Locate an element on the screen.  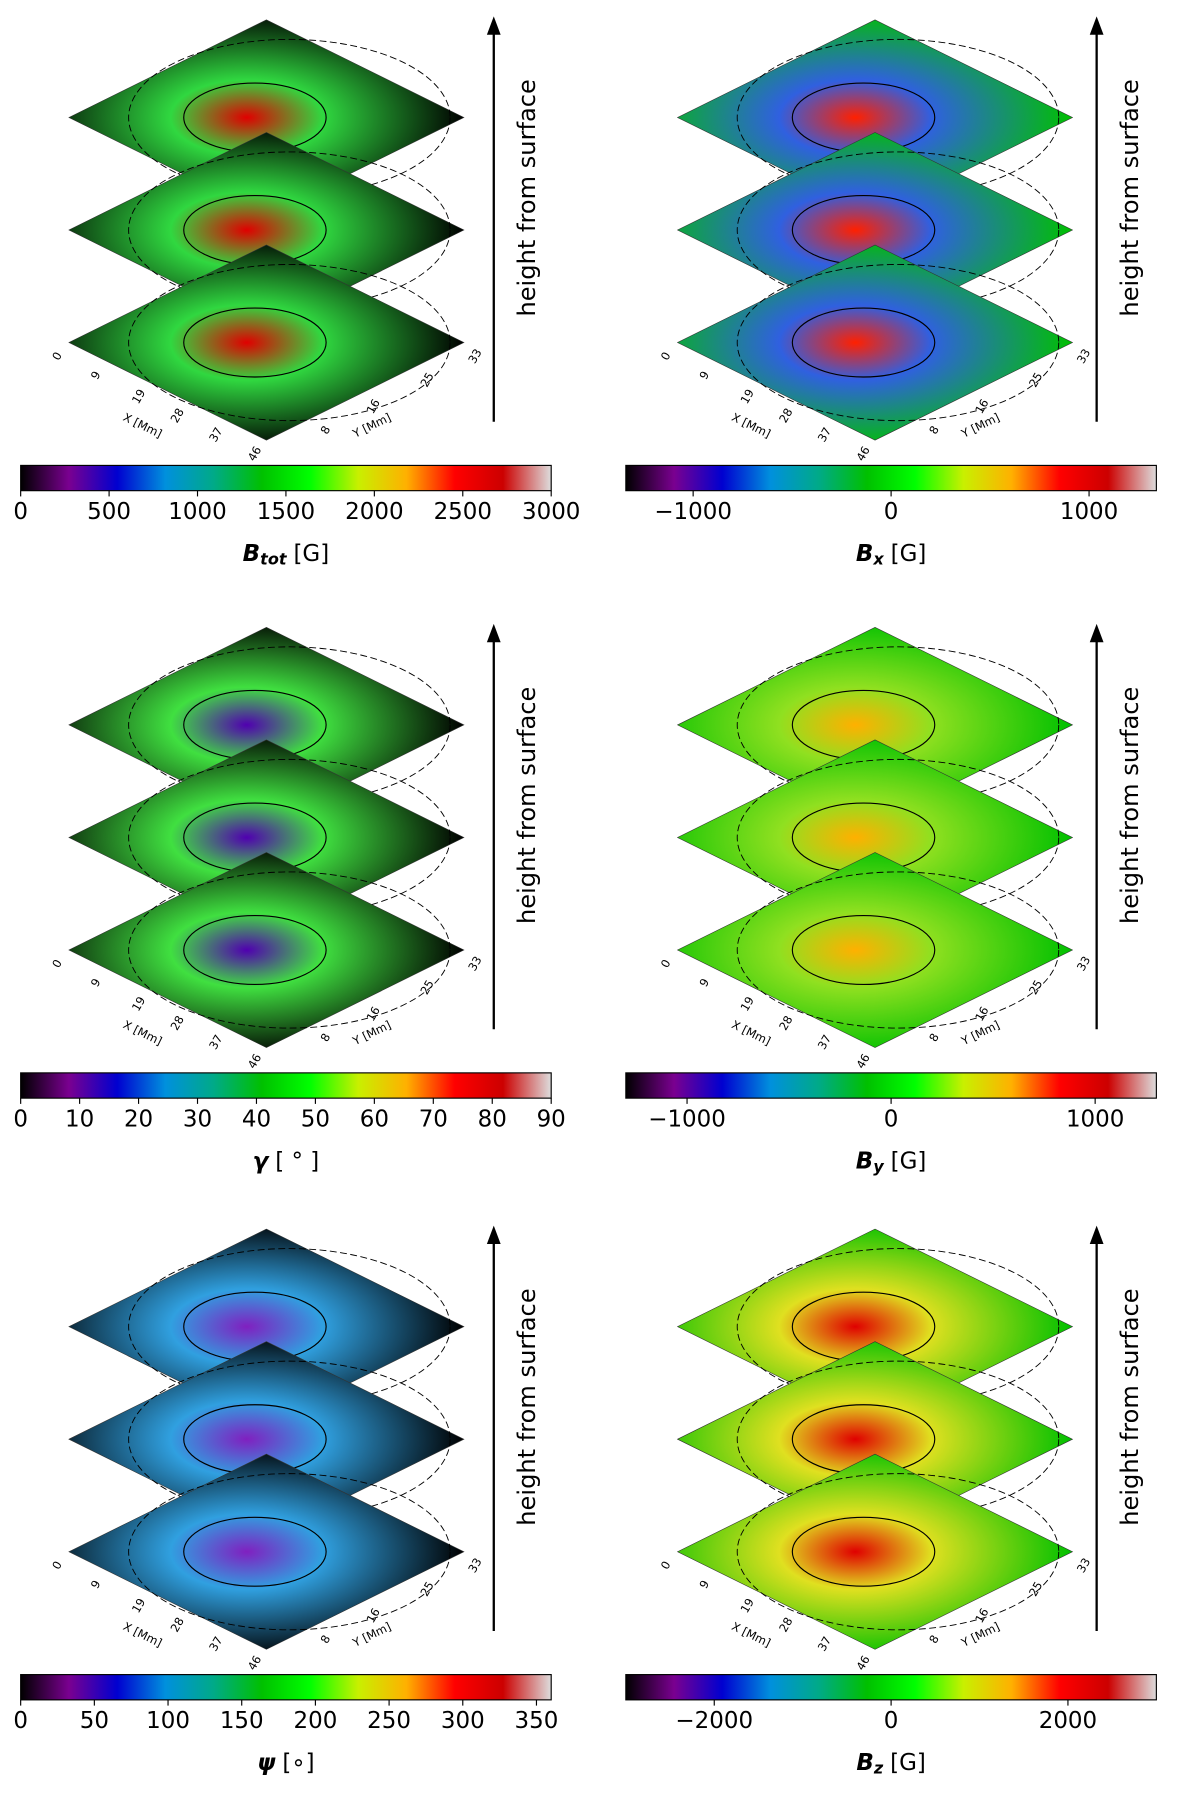
label-subscript: x is located at coordinates (878, 558).